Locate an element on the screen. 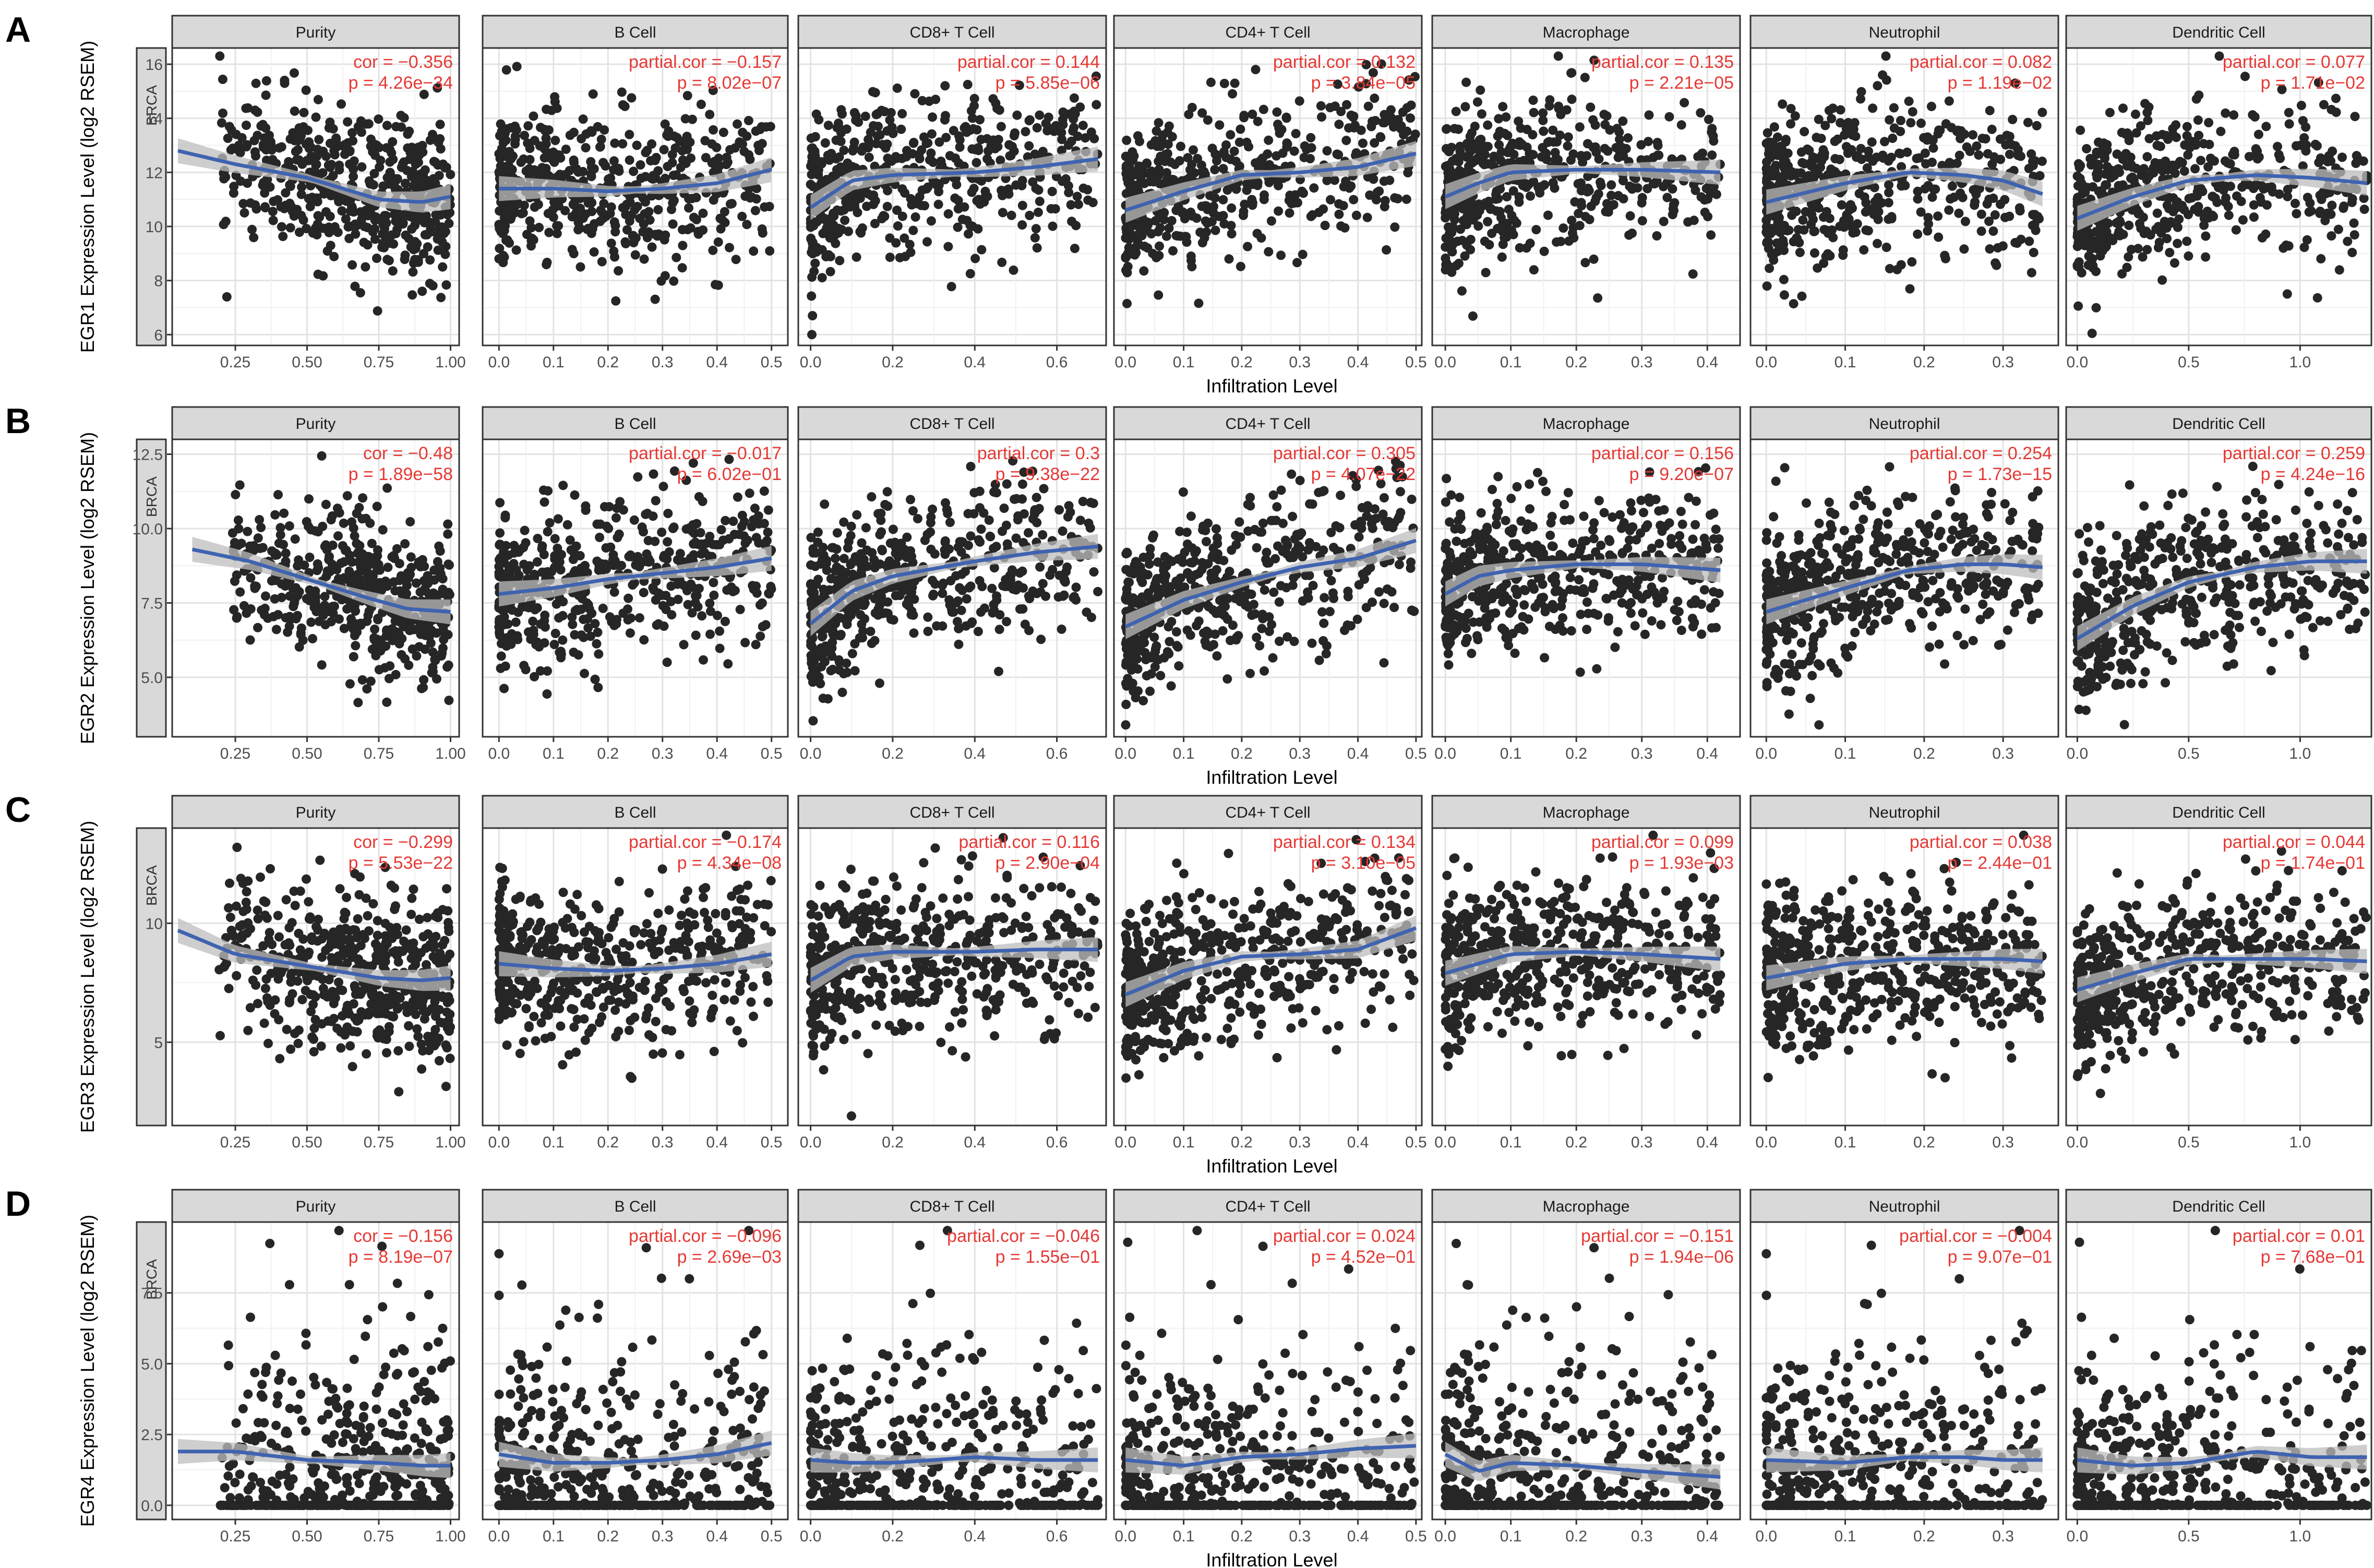  p-value-label: p = 4.26e−34 is located at coordinates (401, 83).